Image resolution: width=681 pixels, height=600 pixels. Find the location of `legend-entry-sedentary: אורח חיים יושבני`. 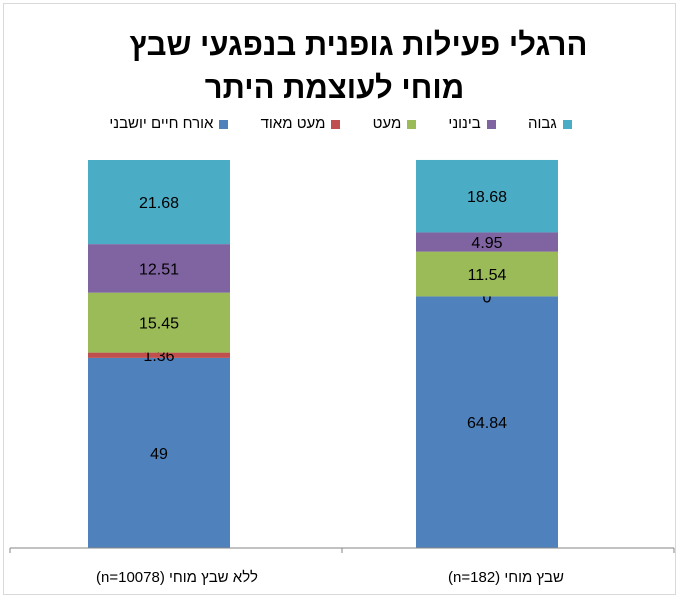

legend-entry-sedentary: אורח חיים יושבני is located at coordinates (169, 123).